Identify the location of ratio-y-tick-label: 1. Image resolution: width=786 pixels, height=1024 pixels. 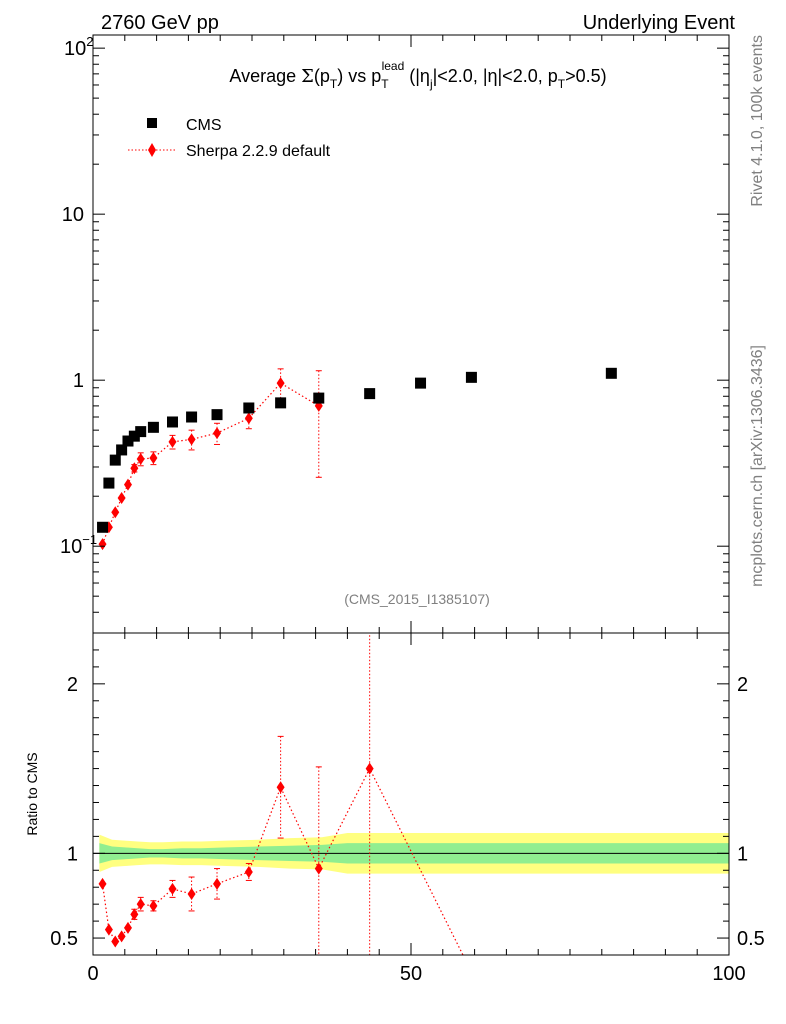
(72, 854).